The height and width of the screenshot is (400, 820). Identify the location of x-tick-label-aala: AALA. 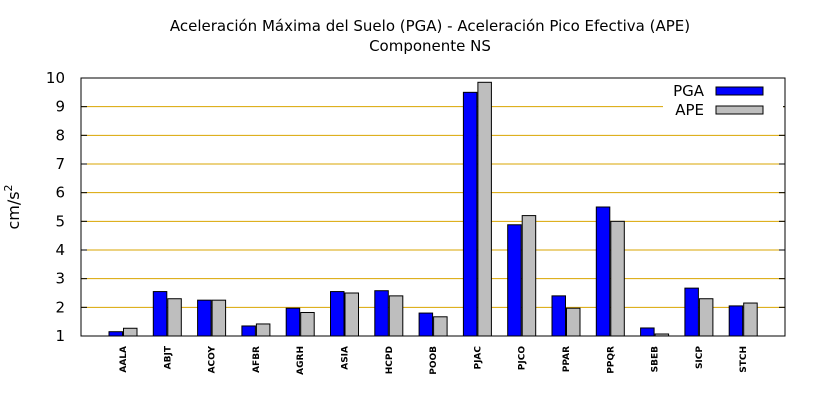
(124, 359).